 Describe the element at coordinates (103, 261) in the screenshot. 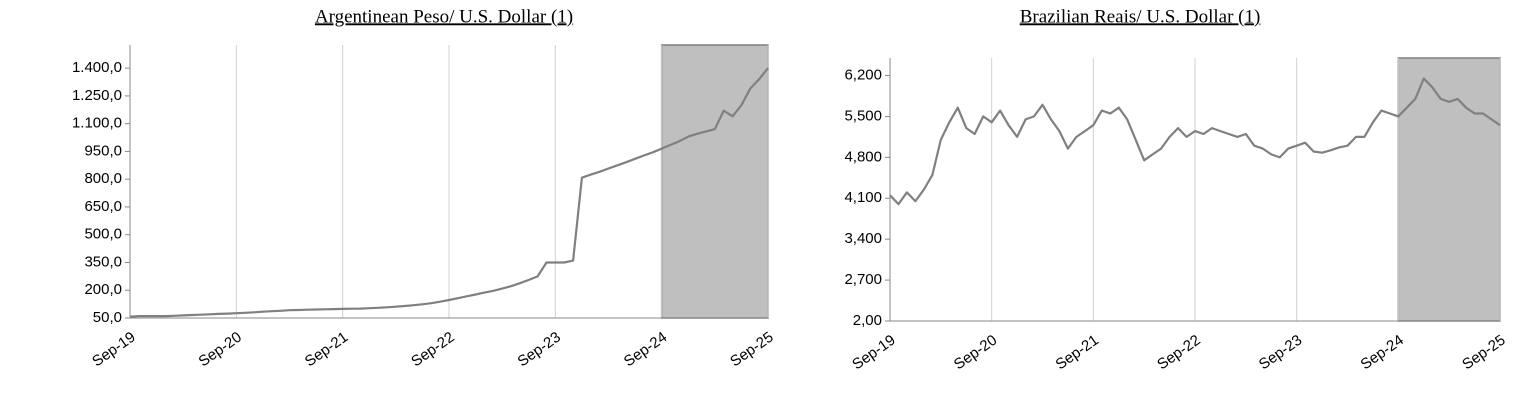

I see `y-tick-label: 350,0` at that location.